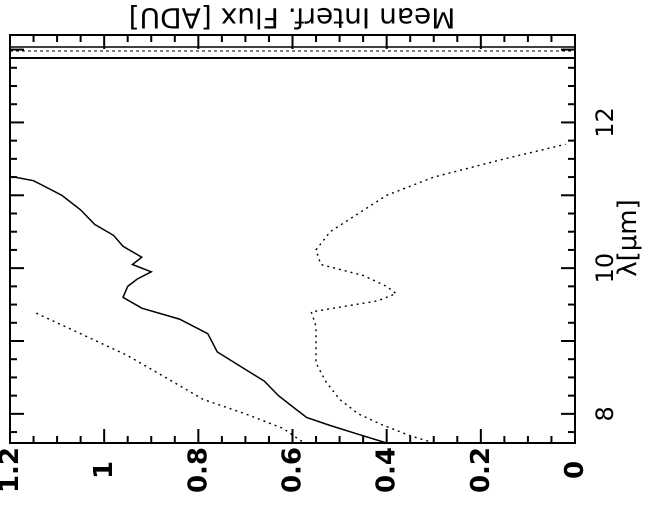 The width and height of the screenshot is (647, 517). Describe the element at coordinates (605, 413) in the screenshot. I see `wavelength-tick-label: 8` at that location.